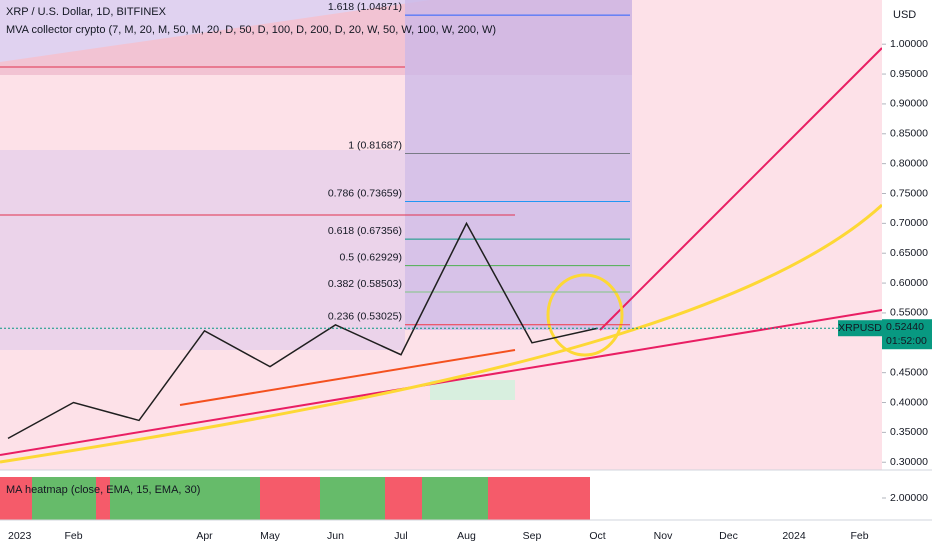  Describe the element at coordinates (904, 15) in the screenshot. I see `currency: USD` at that location.